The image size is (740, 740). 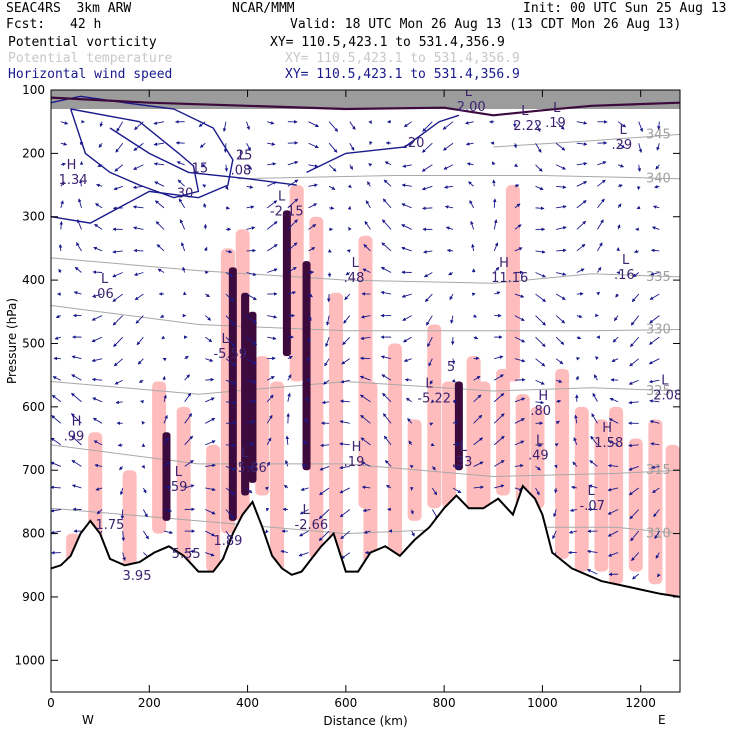 What do you see at coordinates (232, 394) in the screenshot?
I see `pv-high-column` at bounding box center [232, 394].